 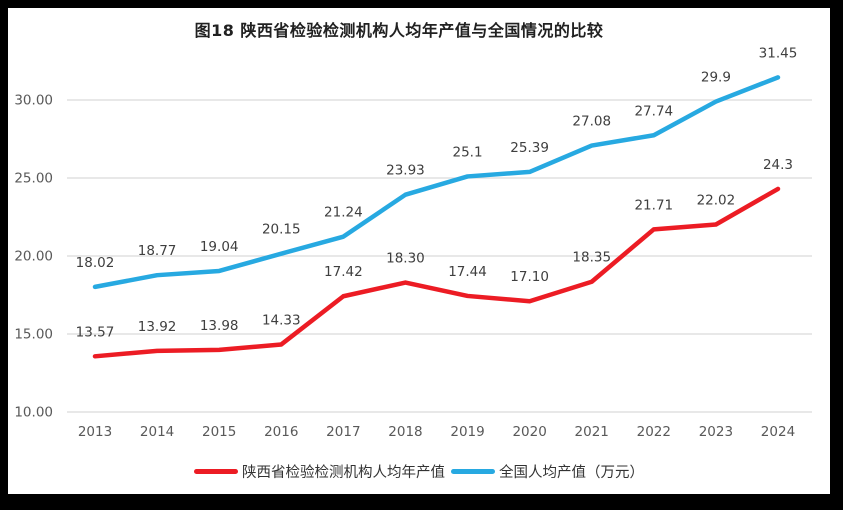 What do you see at coordinates (219, 247) in the screenshot?
I see `data-label-national: 19.04` at bounding box center [219, 247].